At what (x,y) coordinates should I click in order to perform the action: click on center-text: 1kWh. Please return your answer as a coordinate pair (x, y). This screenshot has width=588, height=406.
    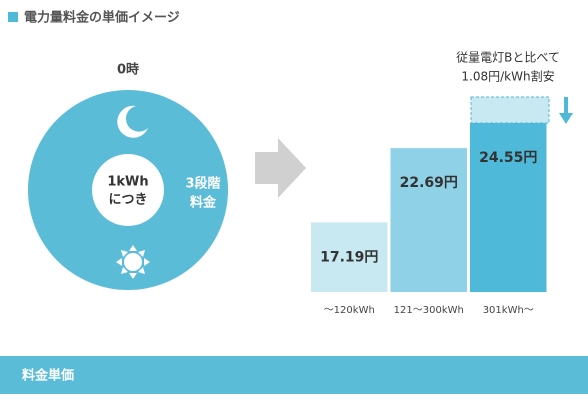
    Looking at the image, I should click on (127, 182).